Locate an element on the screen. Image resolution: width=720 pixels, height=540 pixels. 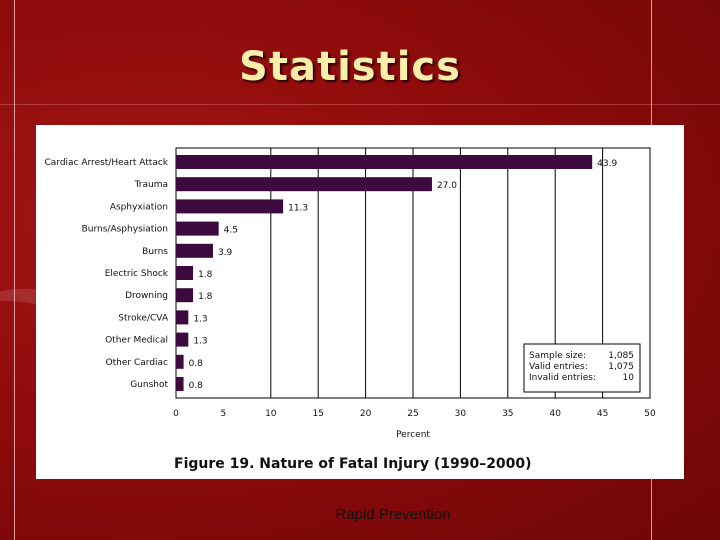
category-label: Cardiac Arrest/Heart Attack is located at coordinates (106, 163).